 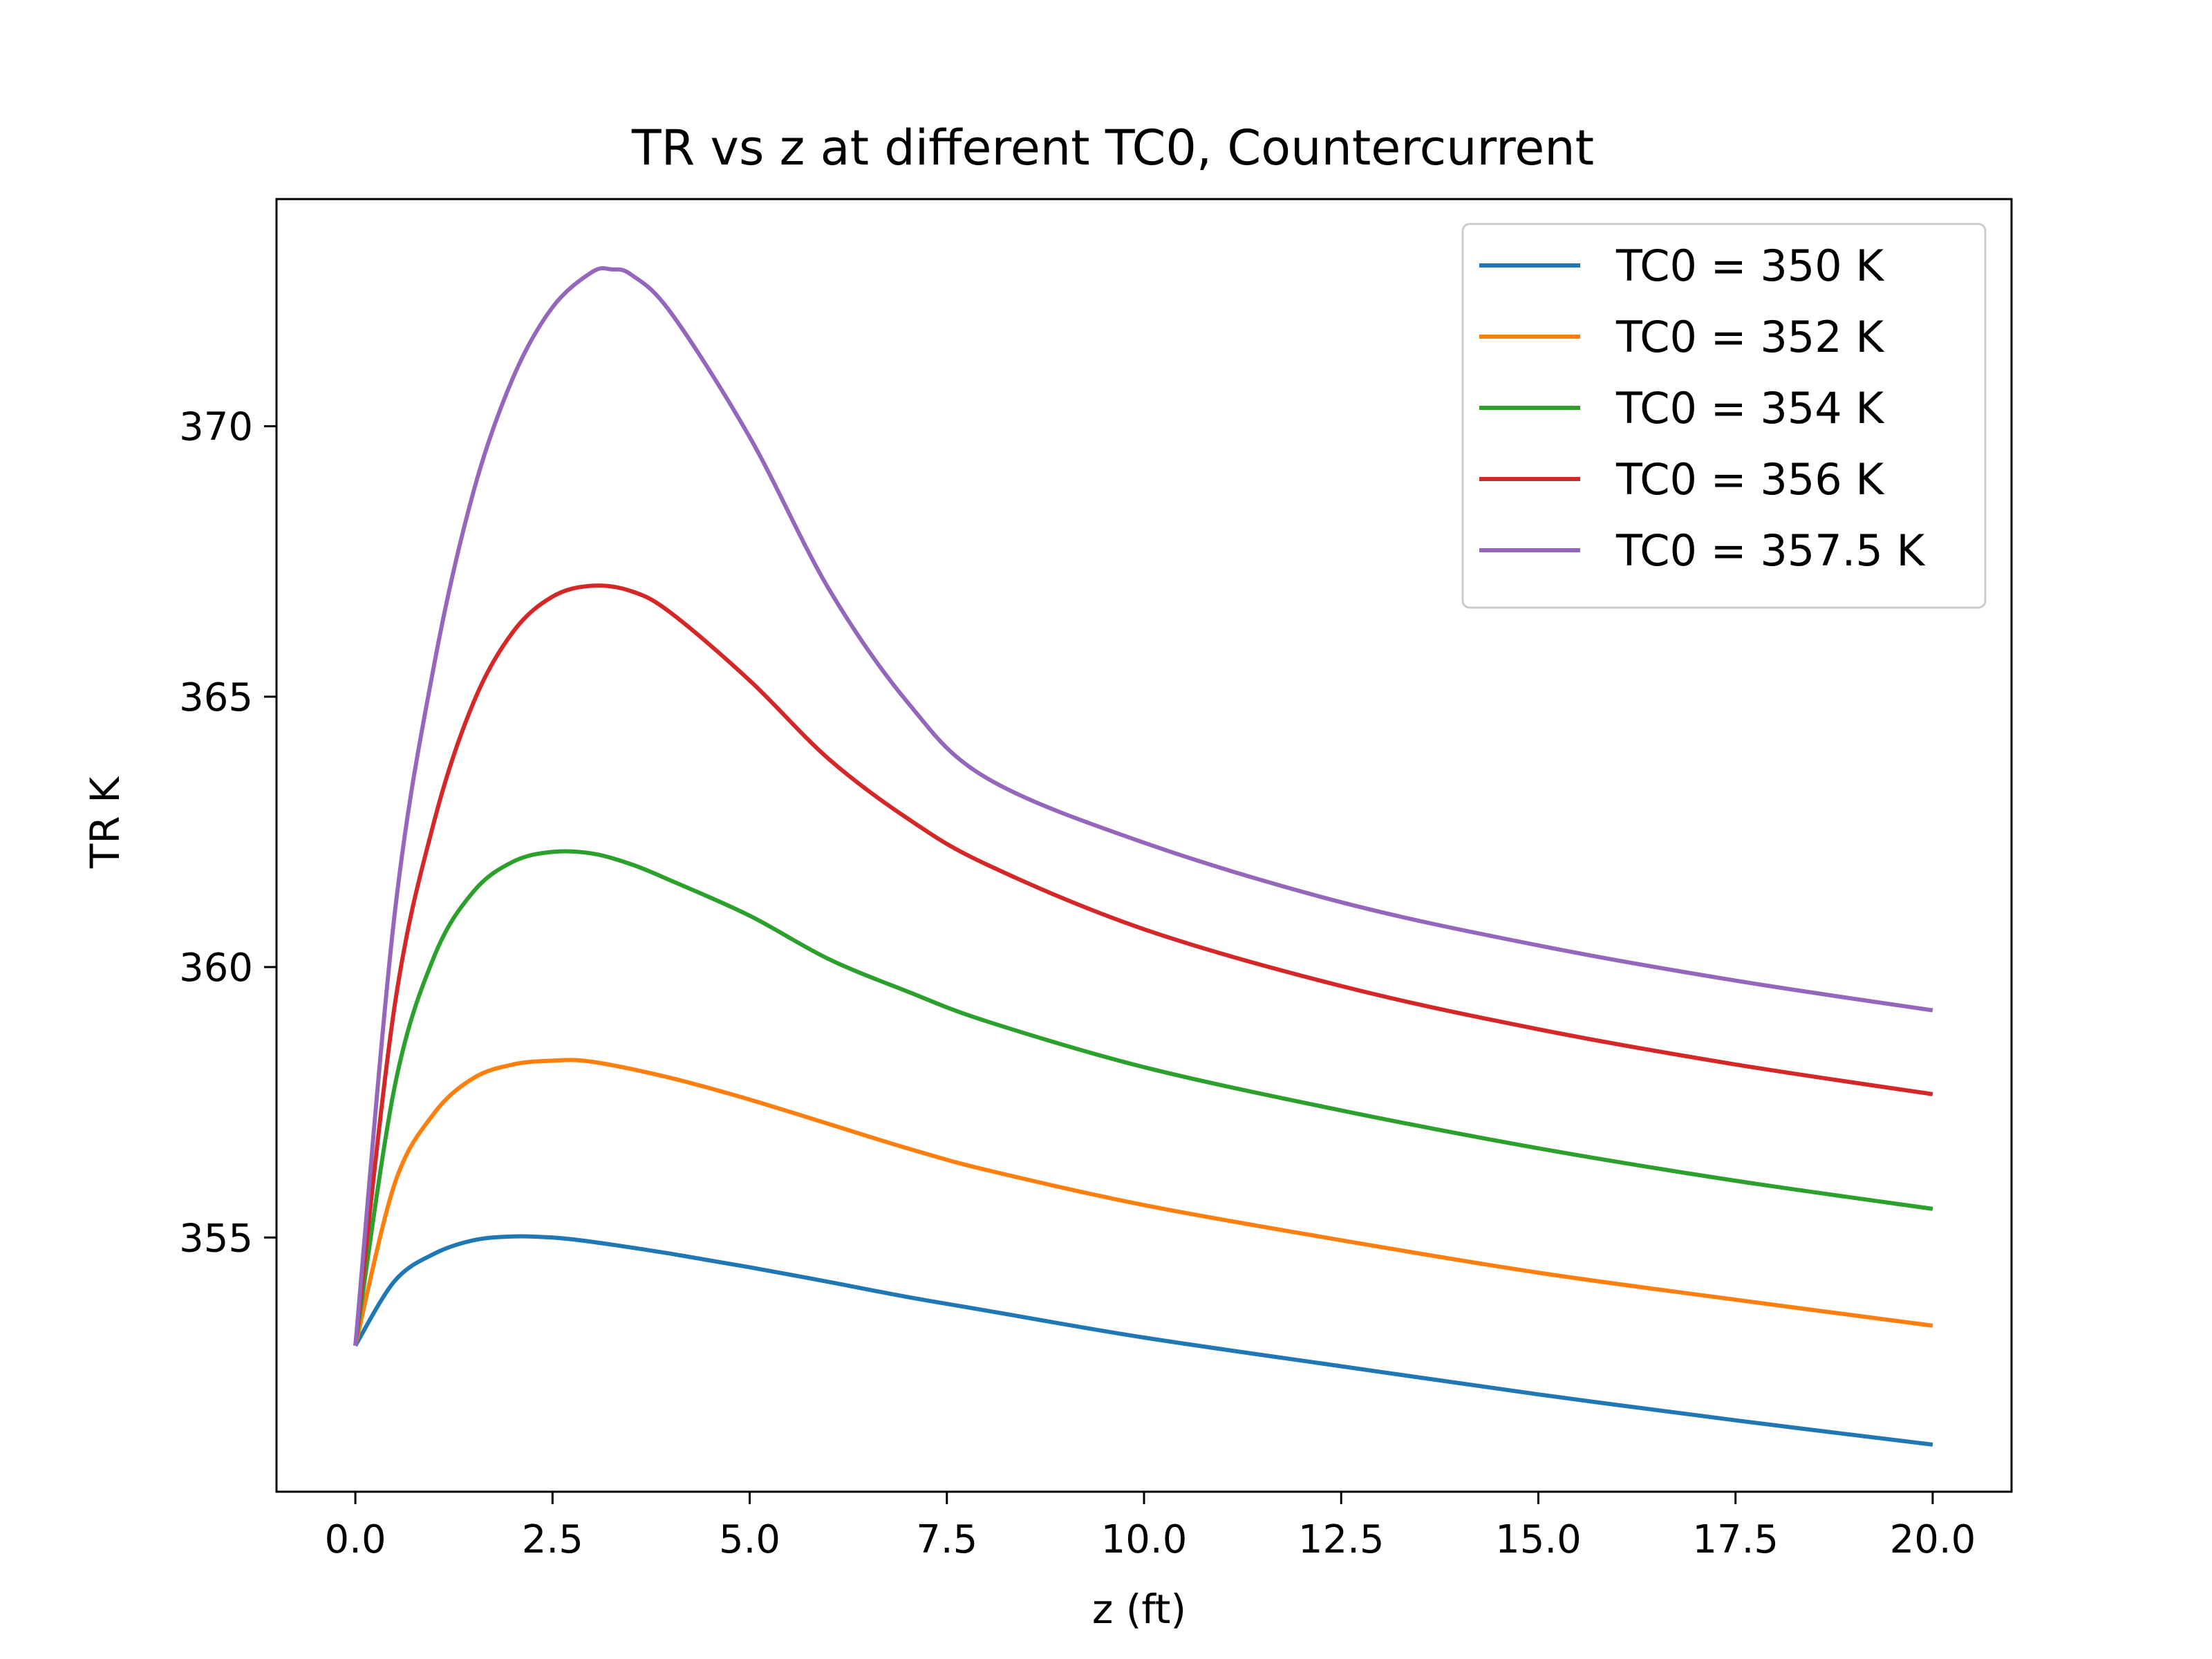 I want to click on legend-label: TC0 = 350 K, so click(x=1750, y=266).